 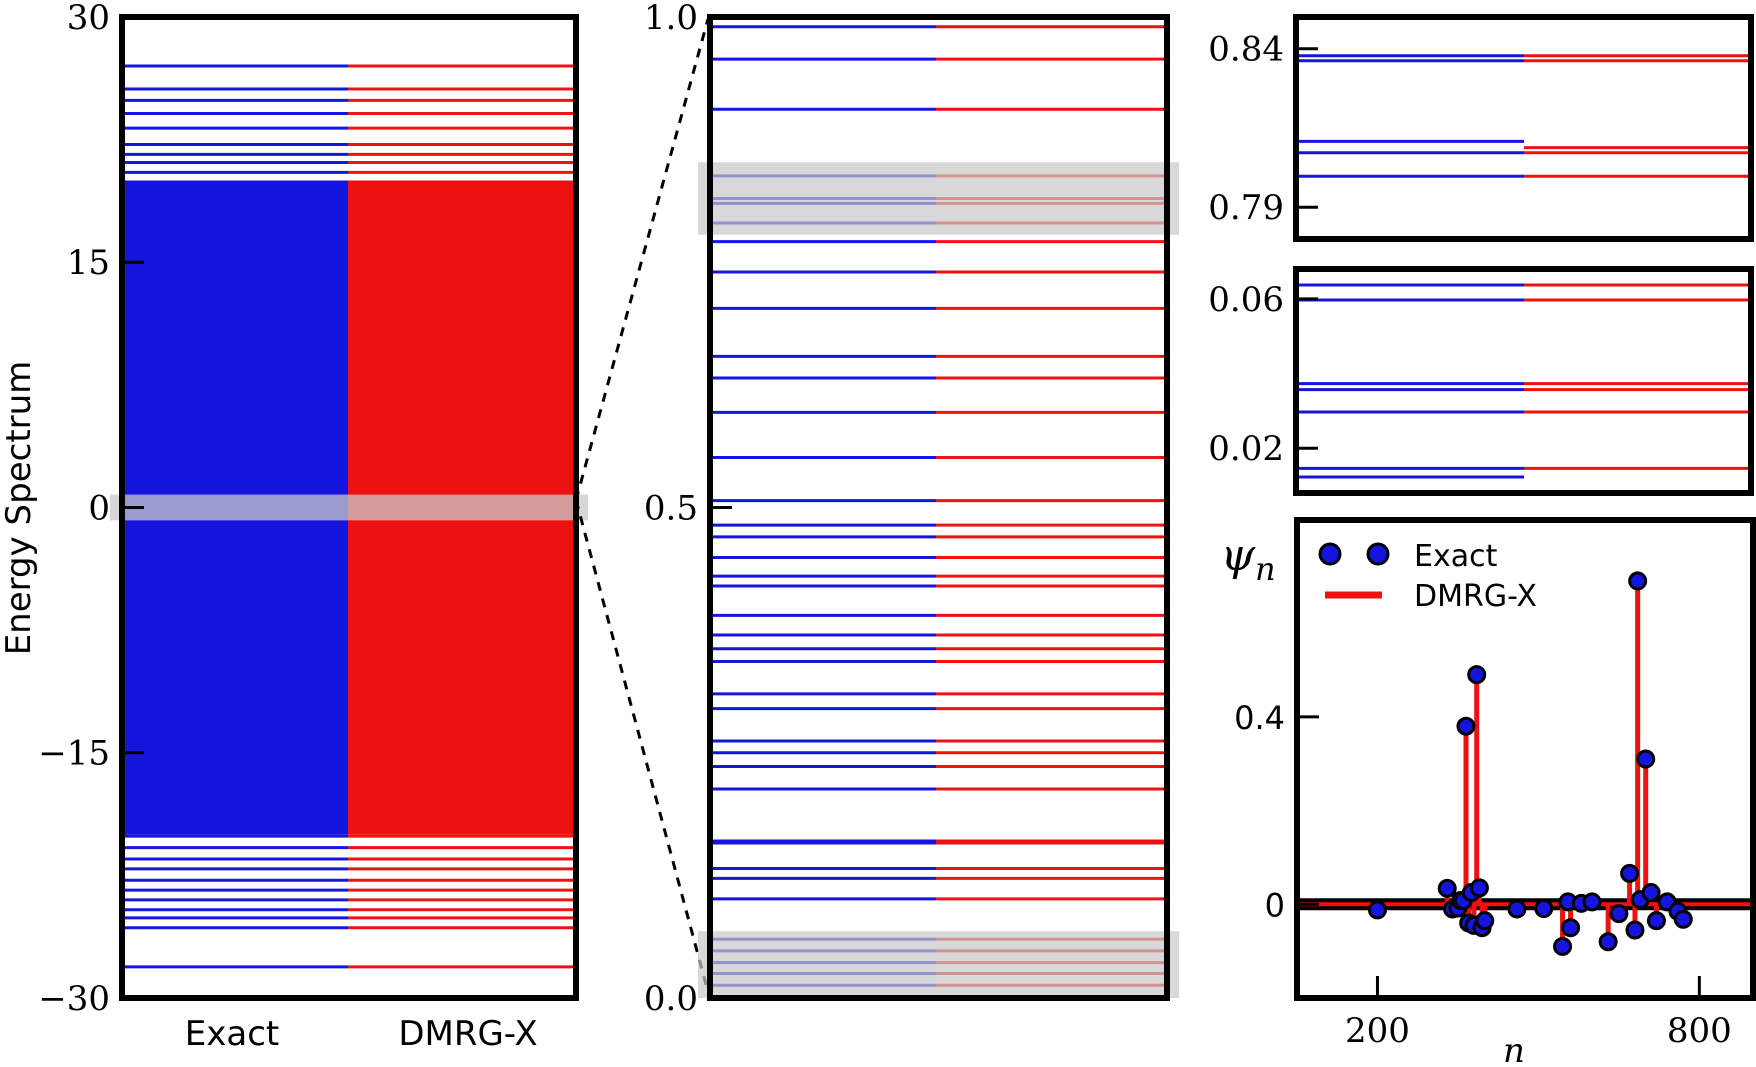 What do you see at coordinates (349, 507) in the screenshot?
I see `full-zoom-highlight` at bounding box center [349, 507].